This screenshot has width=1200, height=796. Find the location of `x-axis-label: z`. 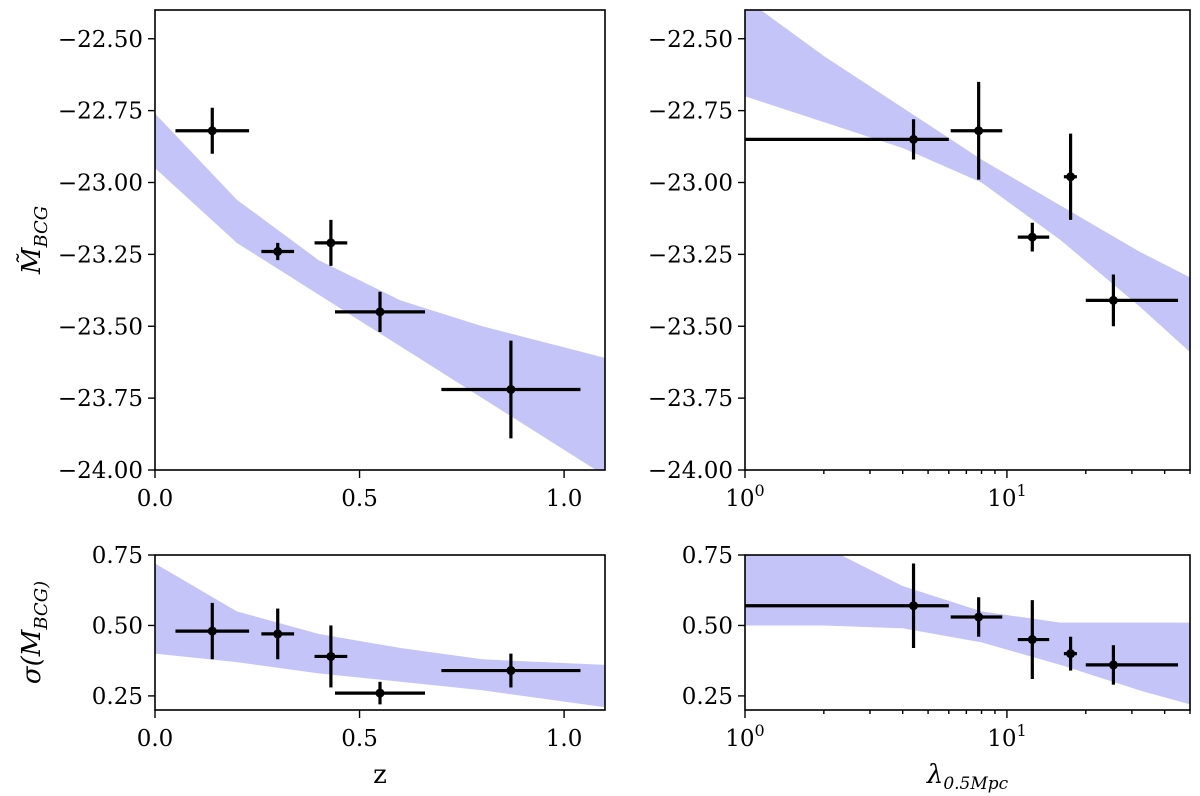

x-axis-label: z is located at coordinates (380, 775).